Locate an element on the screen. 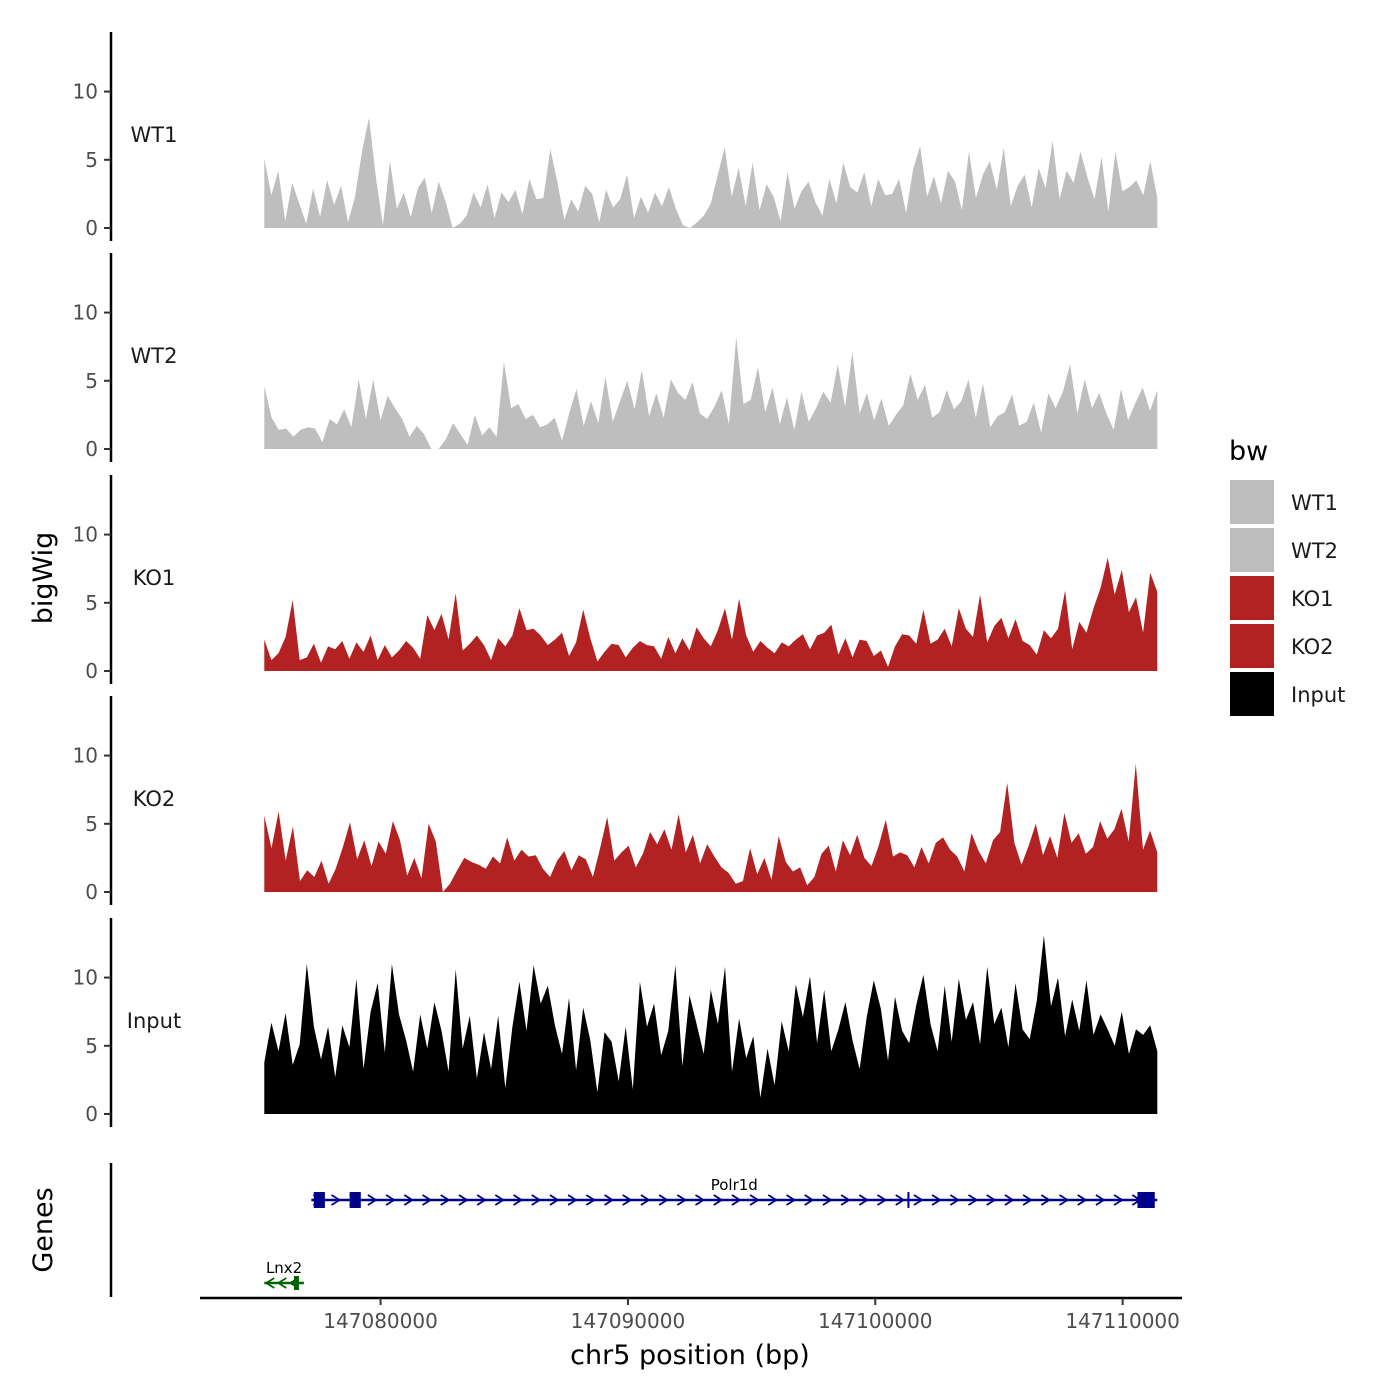 This screenshot has width=1400, height=1400. x-tick-label: 147110000 is located at coordinates (1122, 1321).